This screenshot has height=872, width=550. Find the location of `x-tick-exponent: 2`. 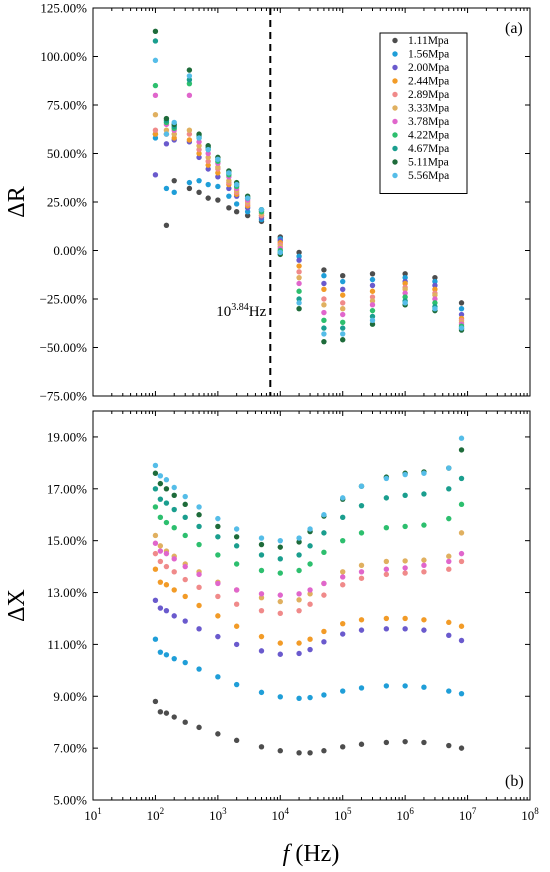

x-tick-exponent: 2 is located at coordinates (162, 811).